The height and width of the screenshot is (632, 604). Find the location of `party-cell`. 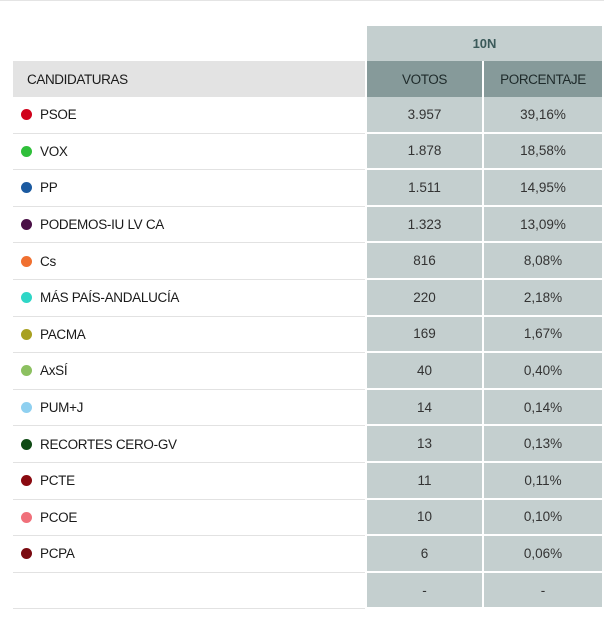

party-cell is located at coordinates (189, 591).